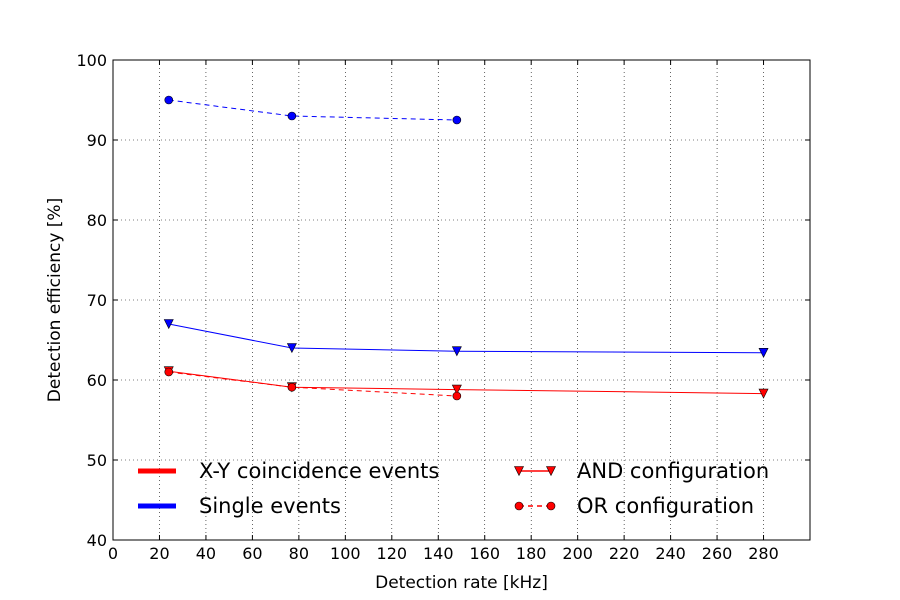 Image resolution: width=900 pixels, height=600 pixels. What do you see at coordinates (97, 300) in the screenshot?
I see `y-tick-label: 70` at bounding box center [97, 300].